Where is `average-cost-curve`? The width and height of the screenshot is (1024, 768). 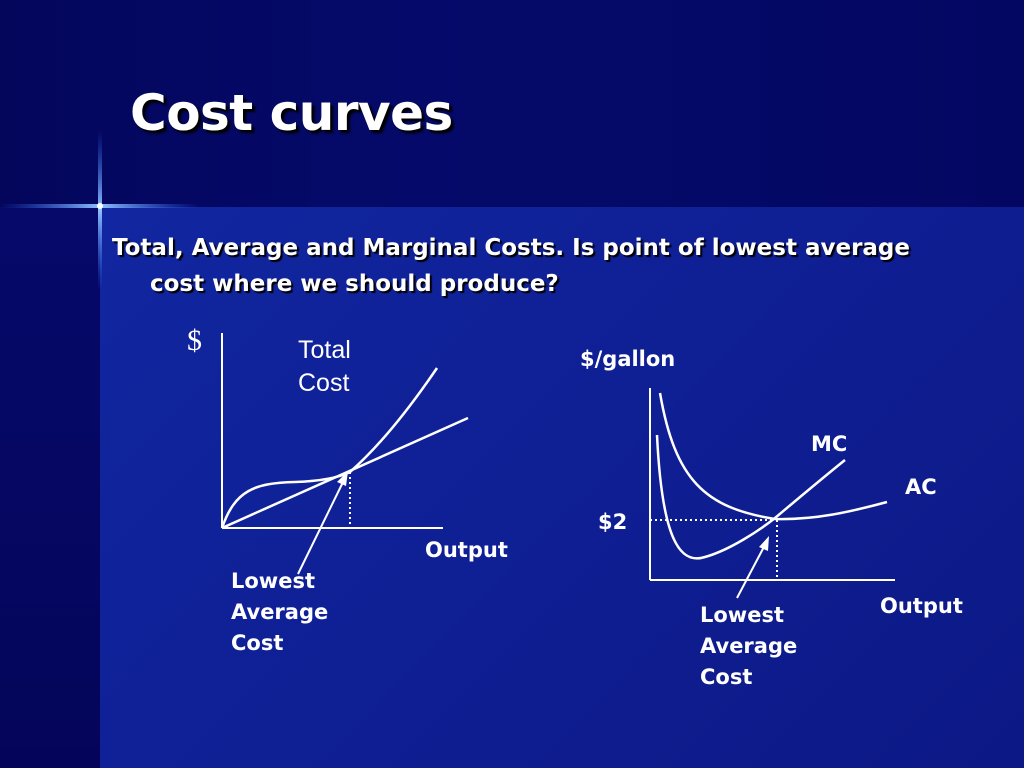 average-cost-curve is located at coordinates (773, 456).